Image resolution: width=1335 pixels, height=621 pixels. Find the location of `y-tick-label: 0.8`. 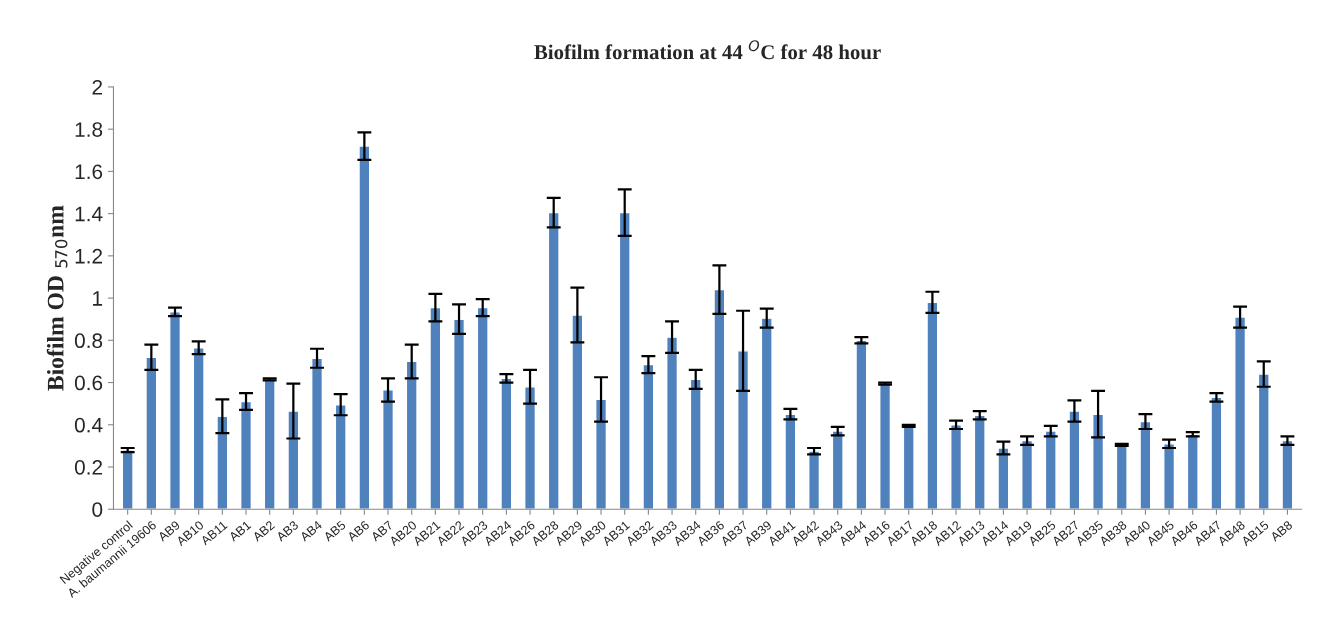

y-tick-label: 0.8 is located at coordinates (88, 341).